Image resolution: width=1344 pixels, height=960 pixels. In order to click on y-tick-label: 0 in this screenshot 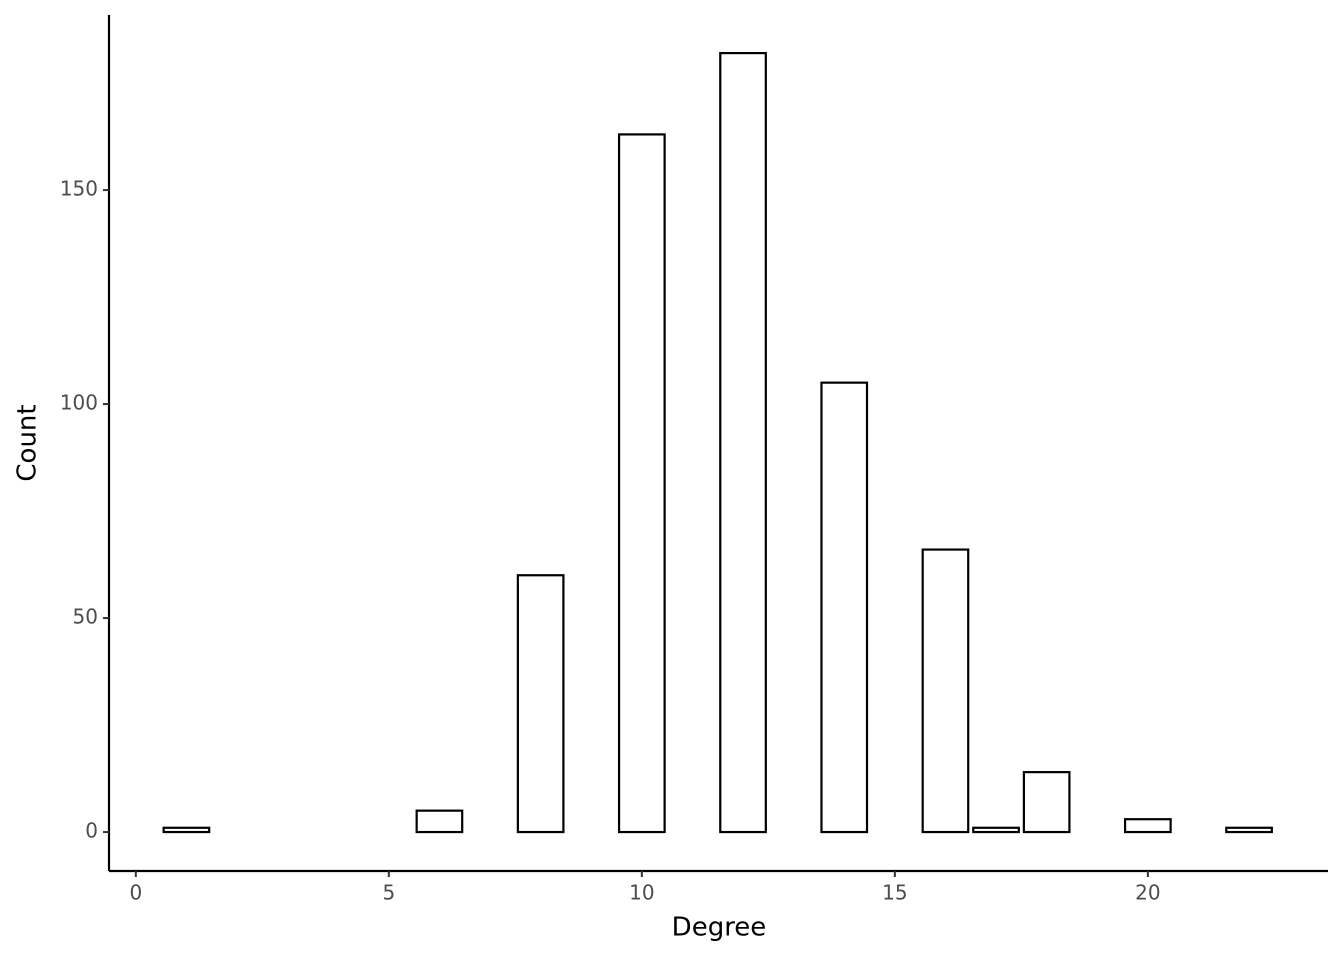, I will do `click(91, 831)`.